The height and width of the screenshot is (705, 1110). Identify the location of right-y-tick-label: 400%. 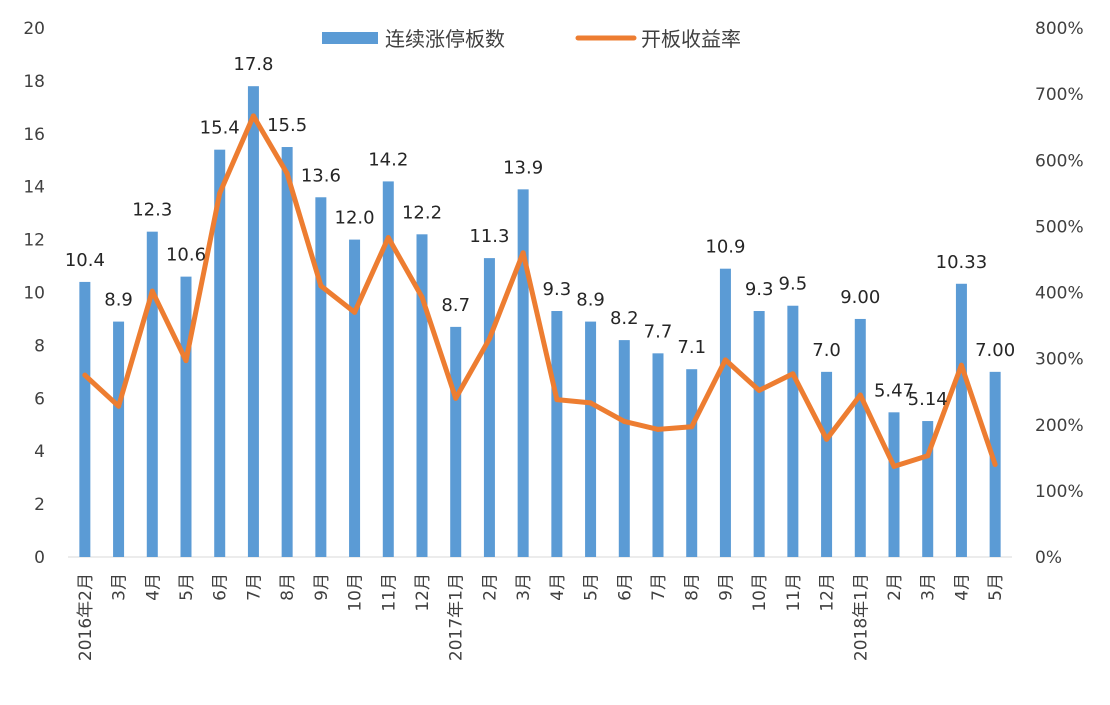
(1059, 294).